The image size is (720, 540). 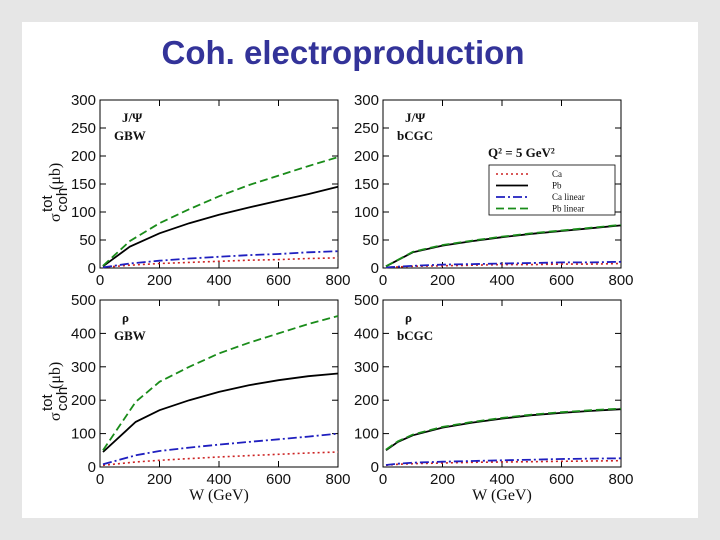 What do you see at coordinates (557, 186) in the screenshot?
I see `legend-entry-pb: Pb` at bounding box center [557, 186].